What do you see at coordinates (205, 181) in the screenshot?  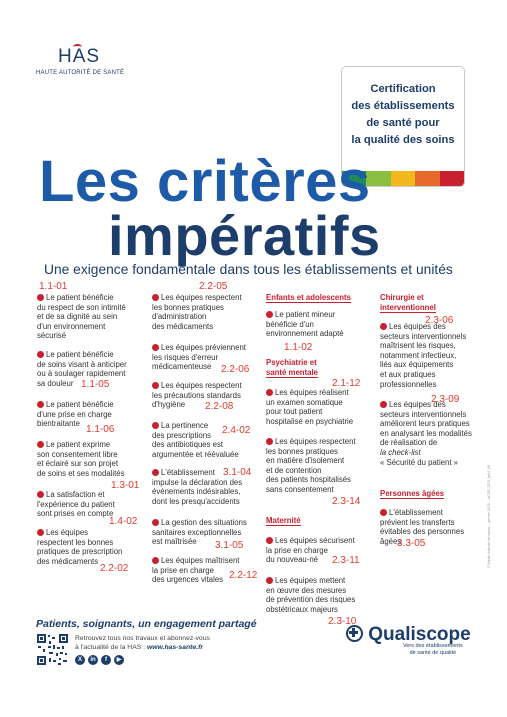 I see `page-title-line1: Les critères` at bounding box center [205, 181].